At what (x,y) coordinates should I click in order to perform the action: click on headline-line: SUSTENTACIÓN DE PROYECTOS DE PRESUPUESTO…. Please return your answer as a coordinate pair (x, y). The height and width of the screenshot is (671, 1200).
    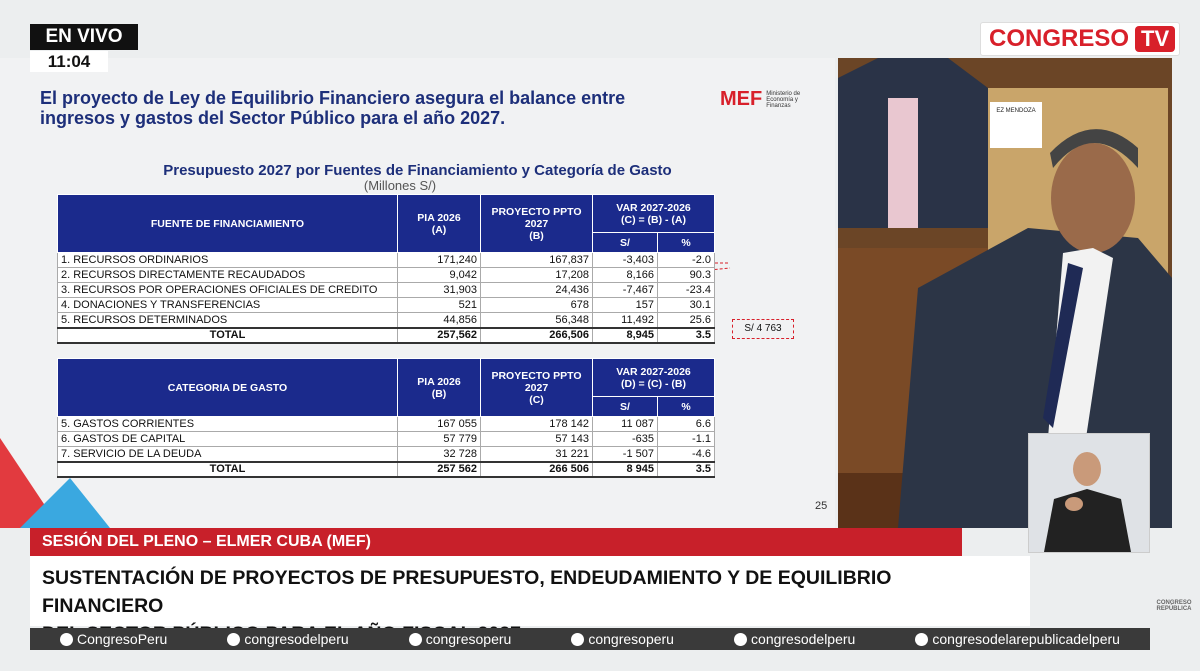
    Looking at the image, I should click on (467, 592).